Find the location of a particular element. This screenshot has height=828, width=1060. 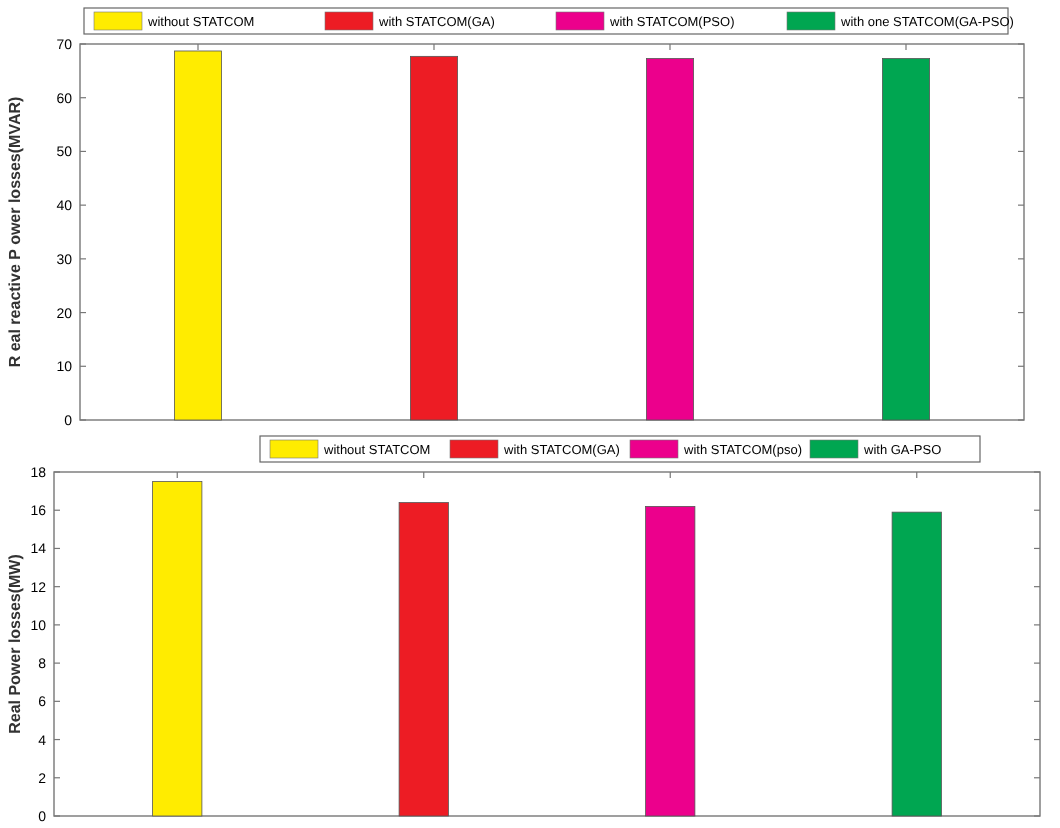

y-axis-title: R eal reactive P ower losses(MVAR) is located at coordinates (15, 232).